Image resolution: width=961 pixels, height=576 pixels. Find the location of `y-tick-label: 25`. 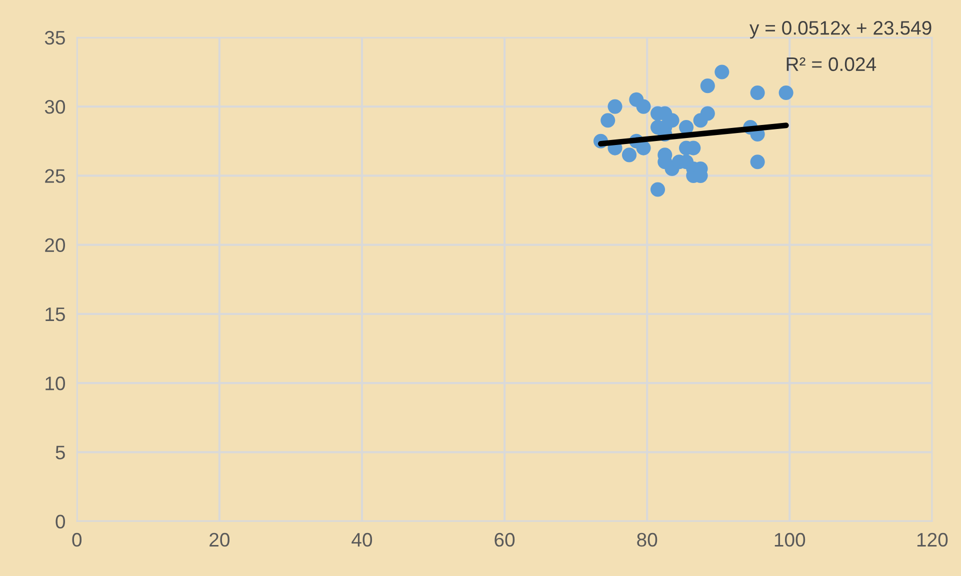

y-tick-label: 25 is located at coordinates (55, 176).